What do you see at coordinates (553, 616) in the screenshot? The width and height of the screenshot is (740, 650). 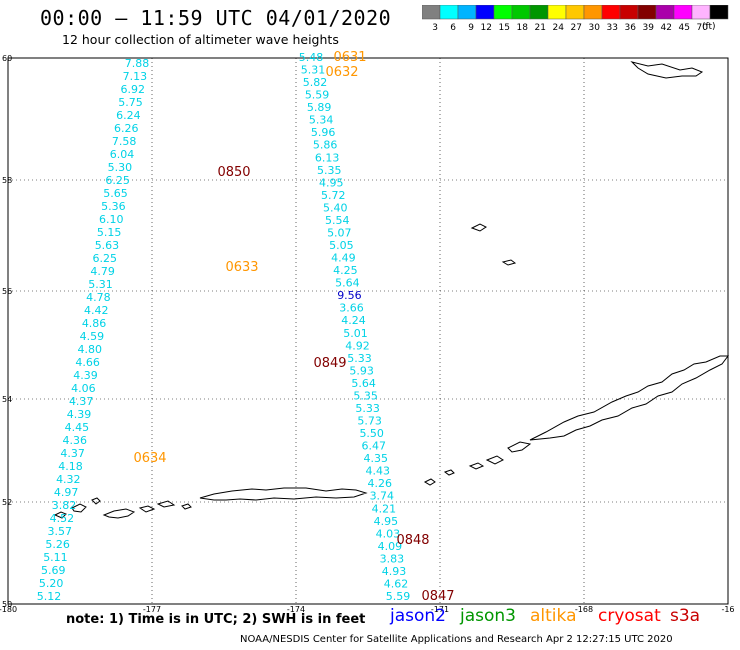 I see `legend-altika: altika` at bounding box center [553, 616].